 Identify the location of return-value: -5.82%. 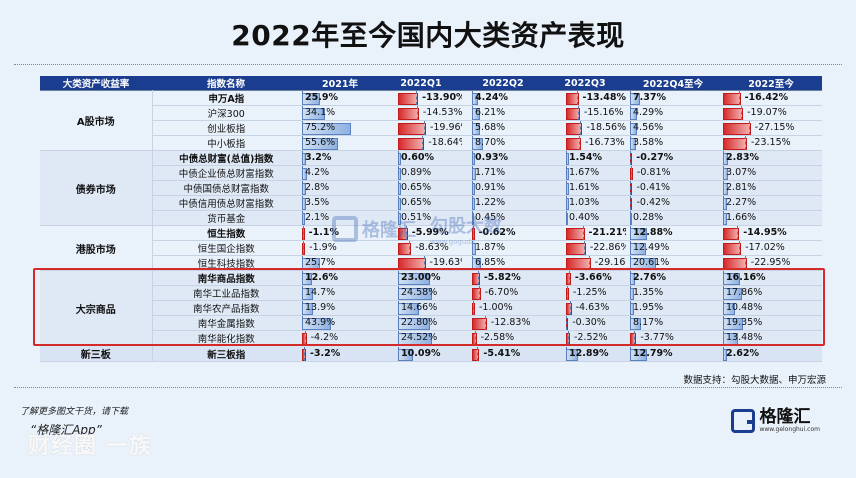
(502, 277).